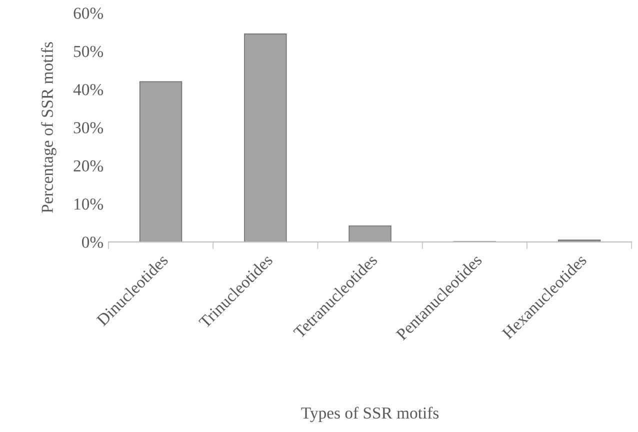  What do you see at coordinates (48, 127) in the screenshot?
I see `y-axis-title: Percentage of SSR motifs` at bounding box center [48, 127].